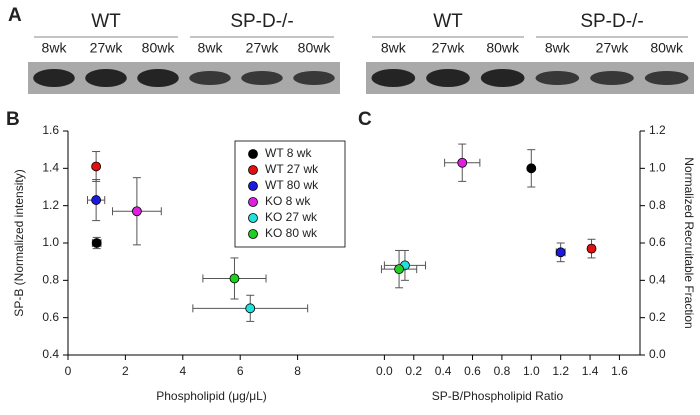  Describe the element at coordinates (531, 371) in the screenshot. I see `x-tick-label: 1.0` at that location.